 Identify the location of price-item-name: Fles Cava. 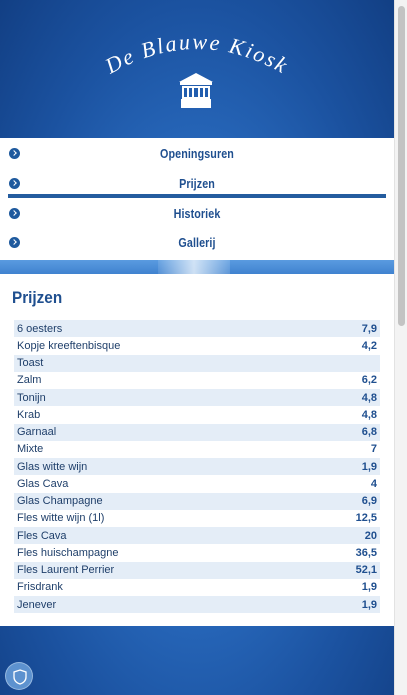
(42, 535).